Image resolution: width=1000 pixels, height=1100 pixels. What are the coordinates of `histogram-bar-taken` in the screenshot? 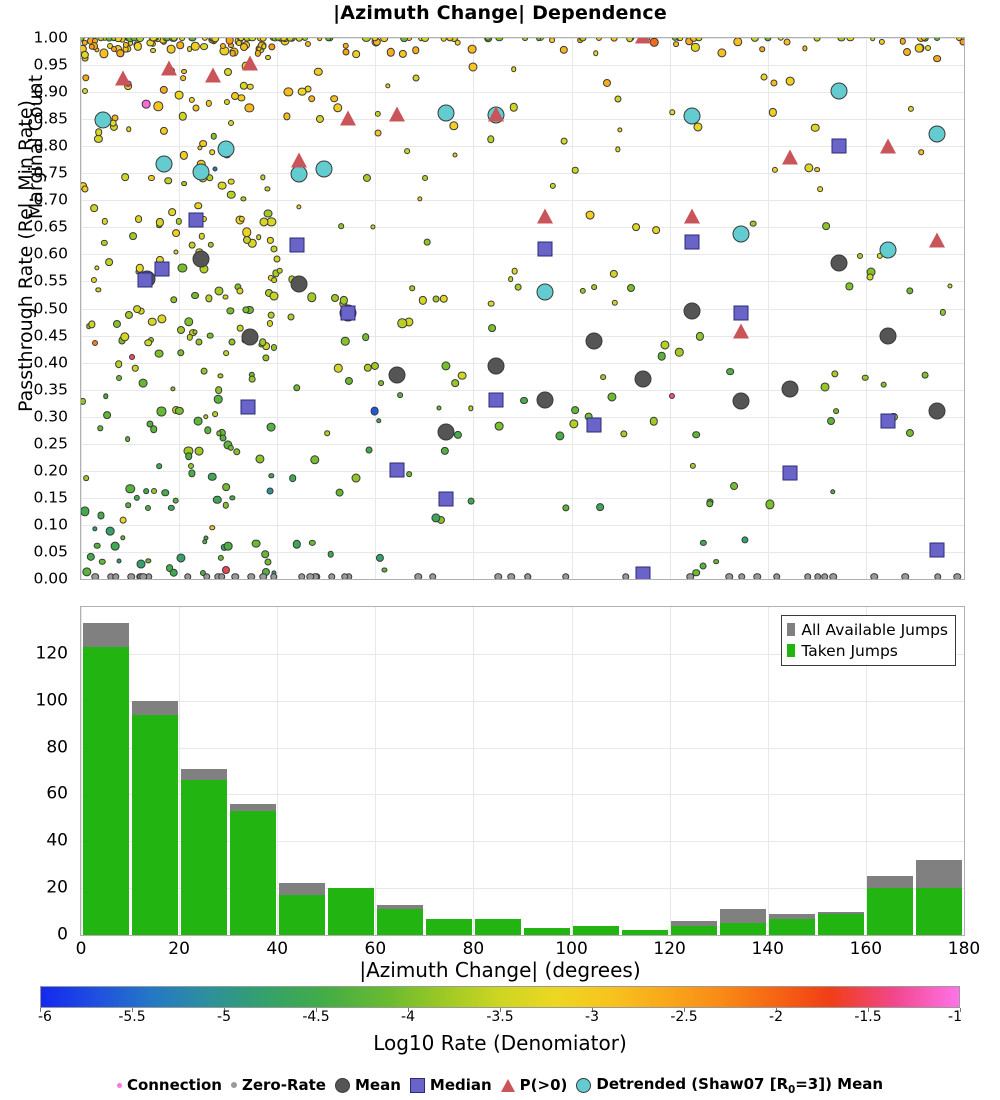 It's located at (645, 932).